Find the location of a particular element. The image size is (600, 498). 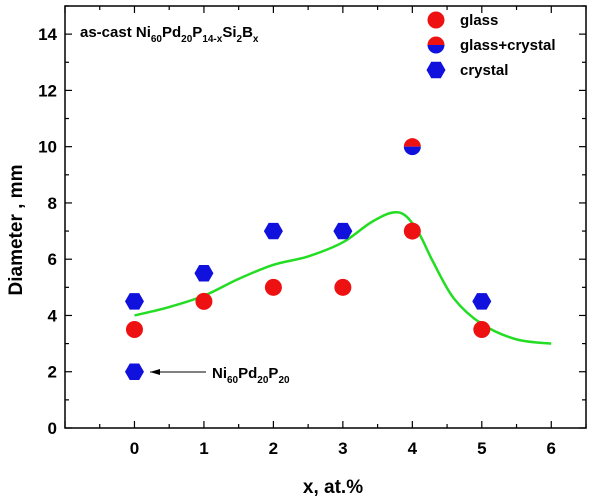

legend-marker-glass-crystal is located at coordinates (436, 45).